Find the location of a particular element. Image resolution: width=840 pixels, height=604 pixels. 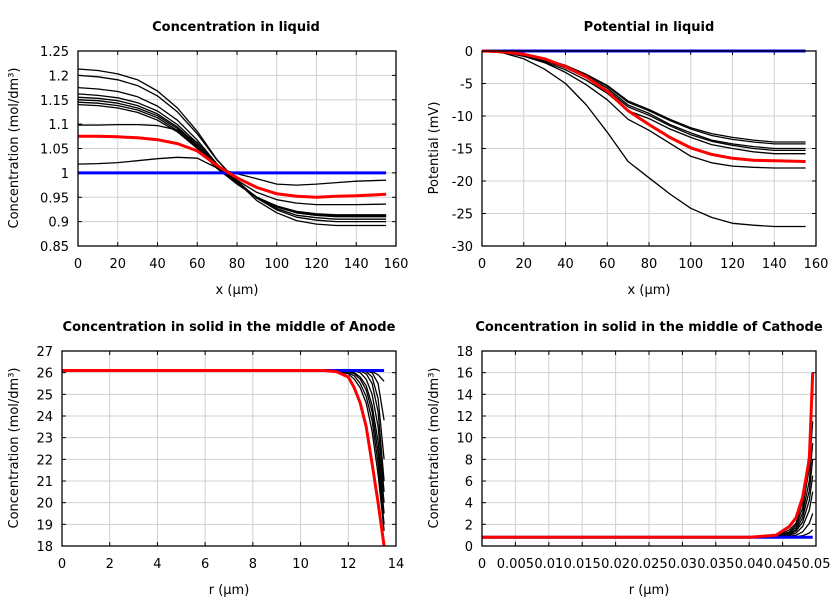

y-tick-label: 14 is located at coordinates (464, 395).